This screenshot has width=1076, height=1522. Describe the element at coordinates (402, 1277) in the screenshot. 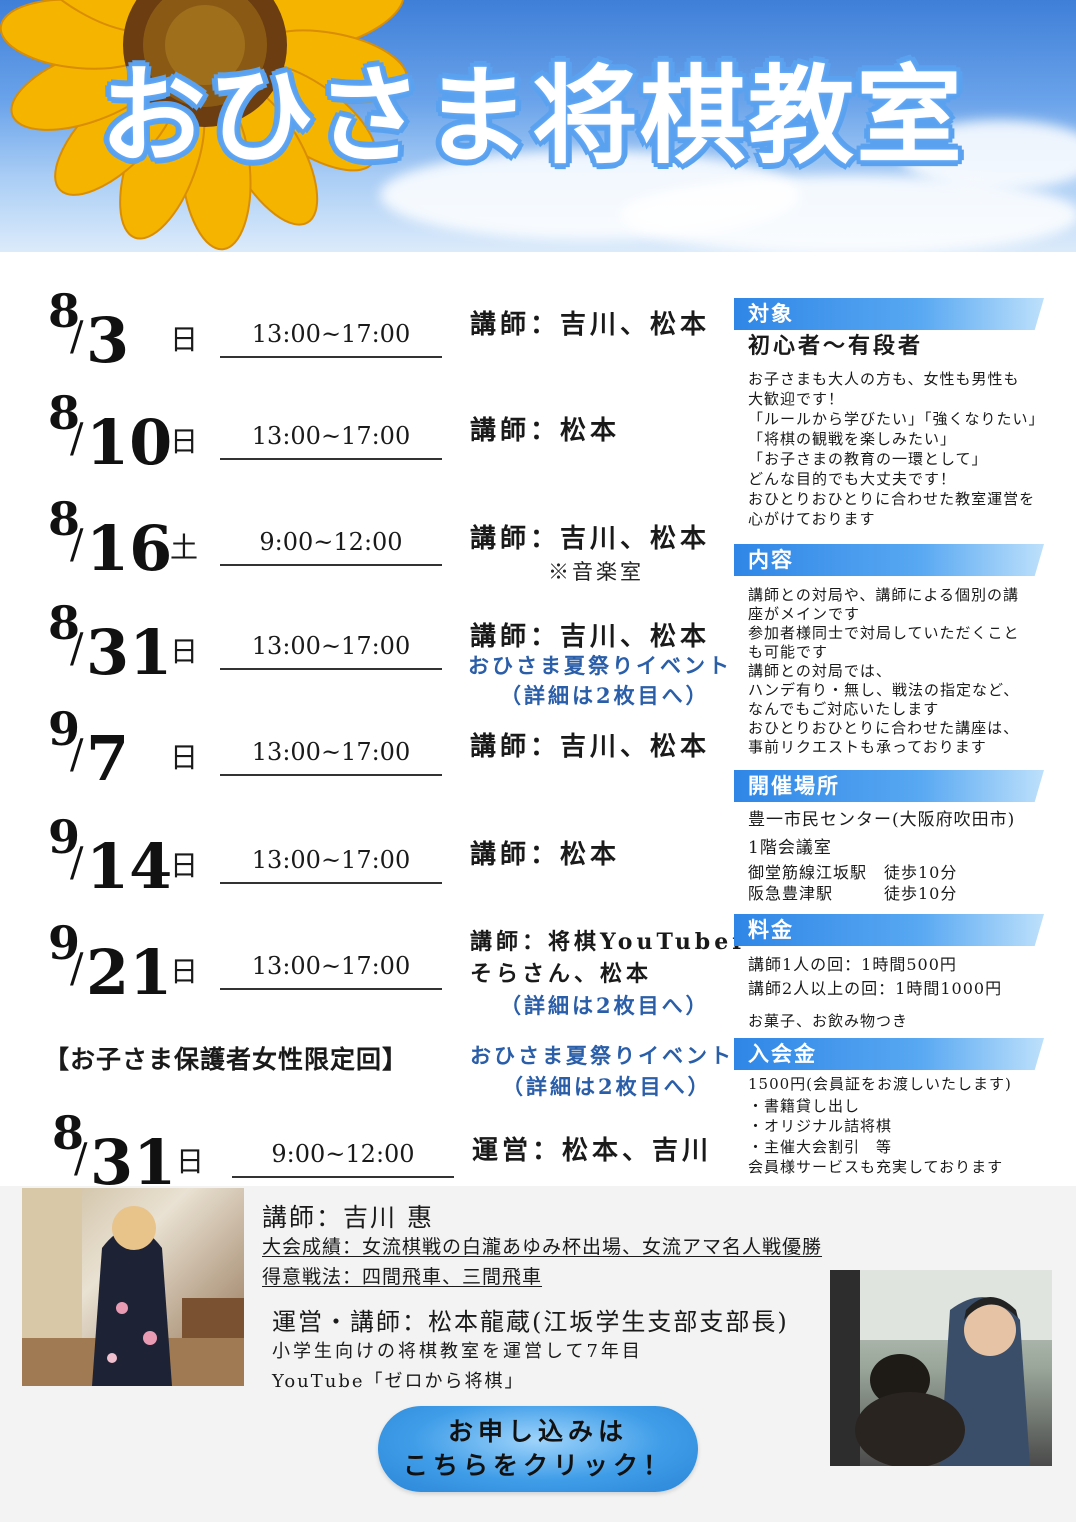

I see `yoshikawa-strategy: 得意戦法：四間飛車、三間飛車` at that location.